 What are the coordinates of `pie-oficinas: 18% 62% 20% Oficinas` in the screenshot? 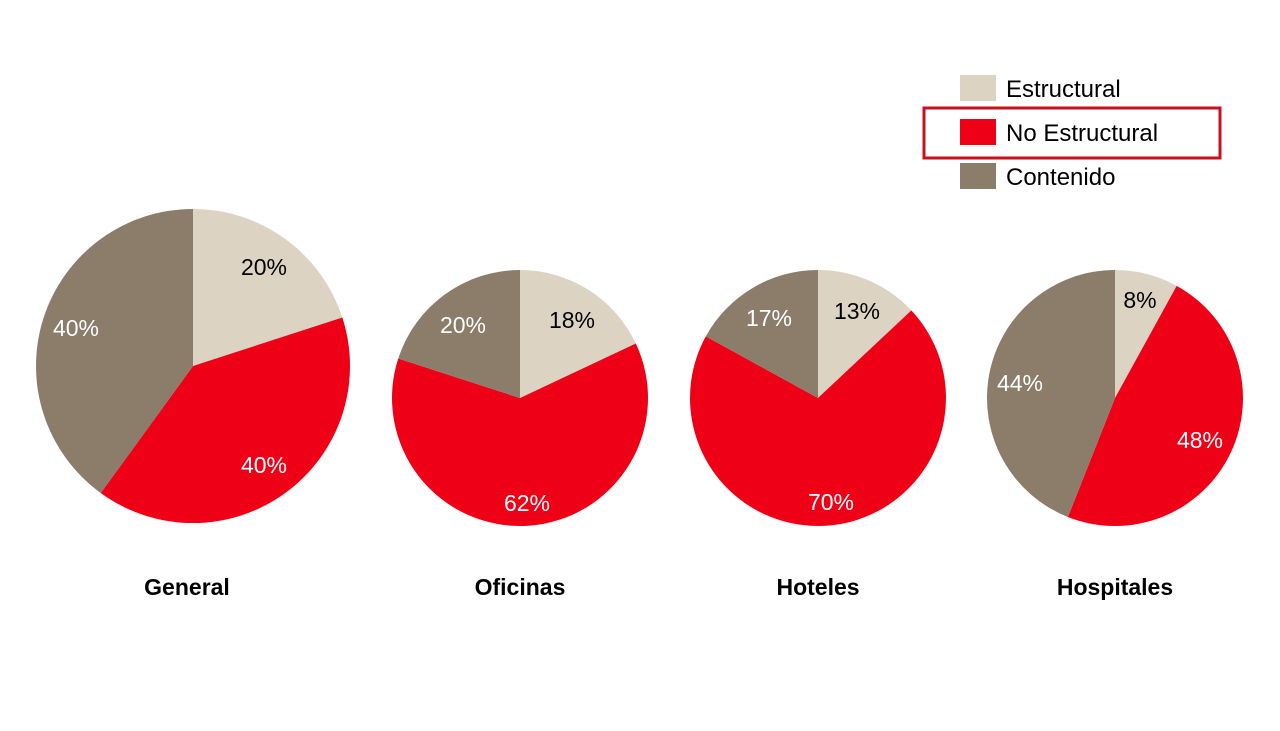 It's located at (519, 435).